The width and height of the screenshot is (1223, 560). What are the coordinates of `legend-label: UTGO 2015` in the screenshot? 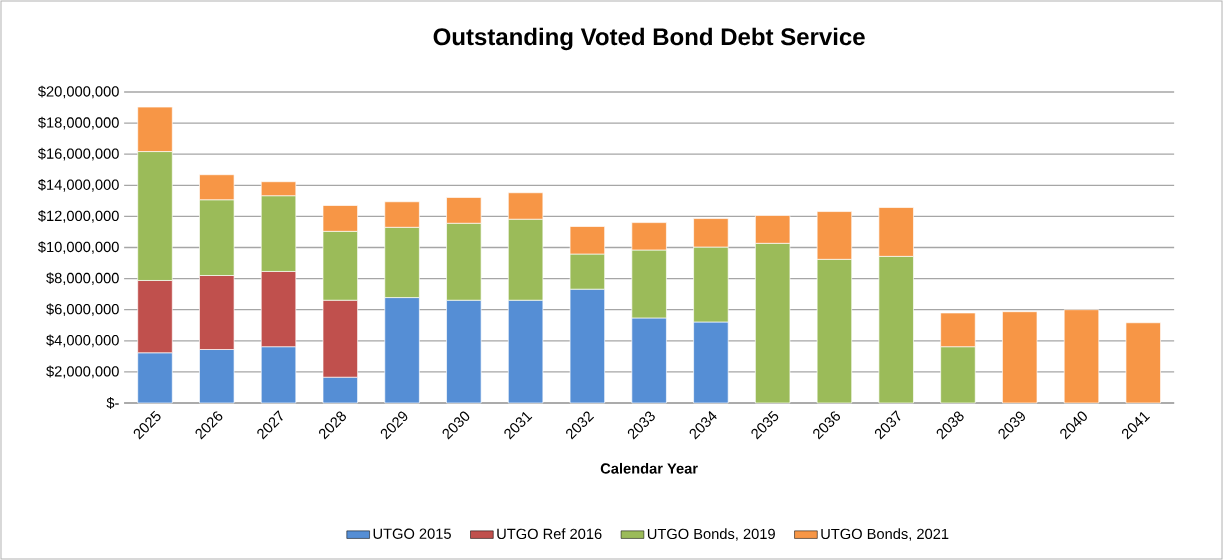 It's located at (412, 533).